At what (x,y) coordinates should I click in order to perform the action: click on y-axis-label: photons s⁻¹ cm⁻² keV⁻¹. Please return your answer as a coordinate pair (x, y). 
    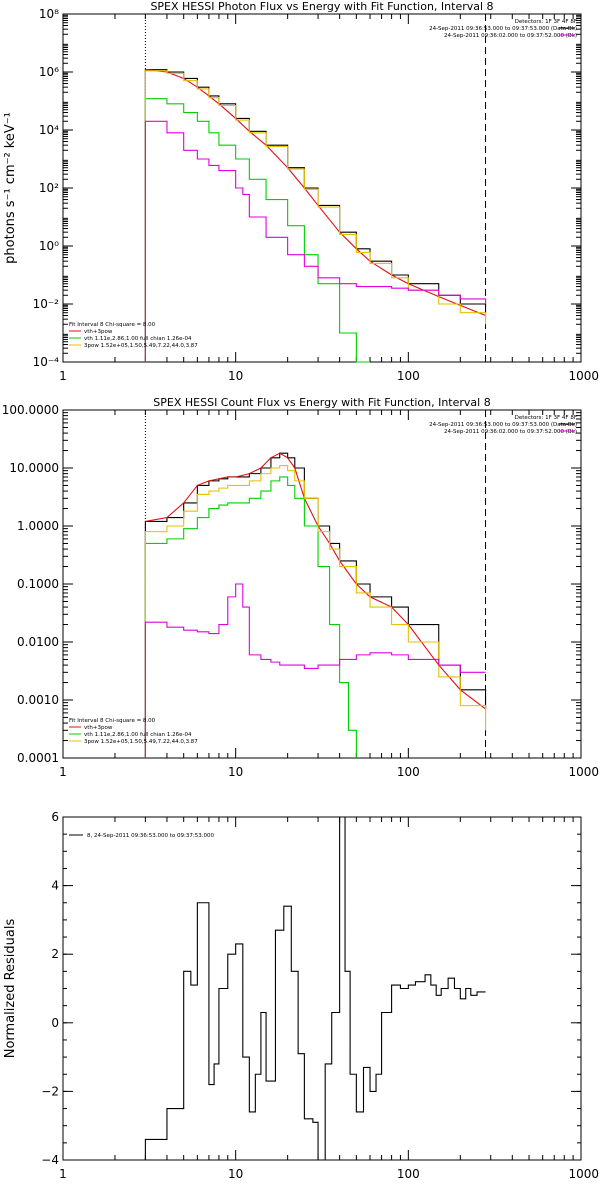
    Looking at the image, I should click on (10, 188).